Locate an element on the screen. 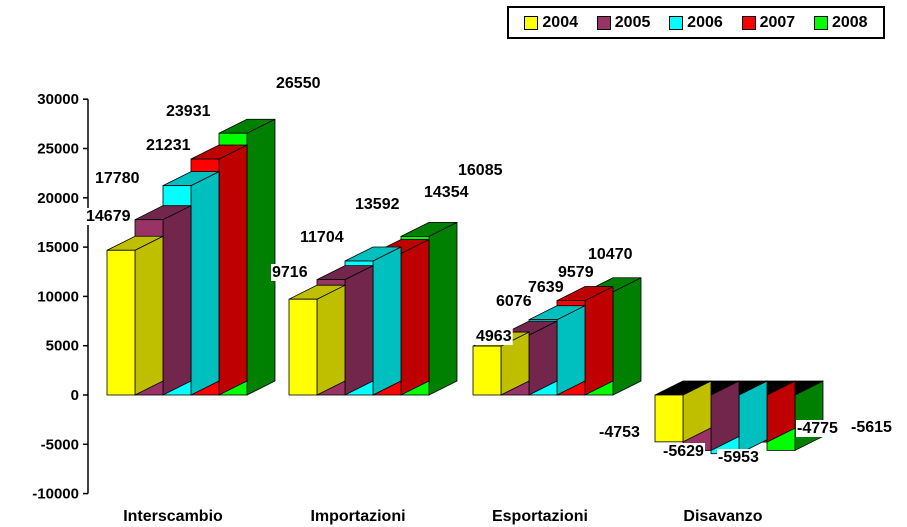 The width and height of the screenshot is (907, 527). data-label: 26550 is located at coordinates (298, 83).